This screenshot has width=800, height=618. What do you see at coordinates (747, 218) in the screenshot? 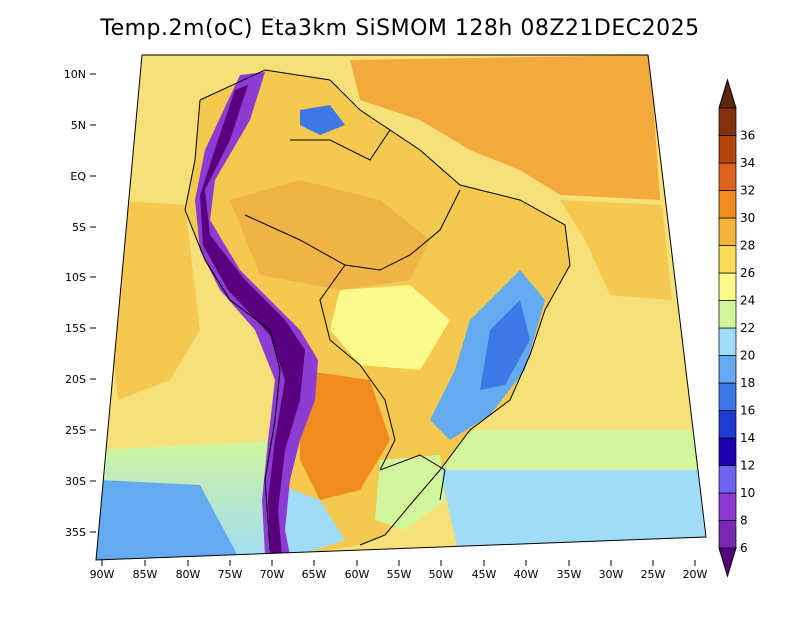
I see `colorbar-label: 30` at bounding box center [747, 218].